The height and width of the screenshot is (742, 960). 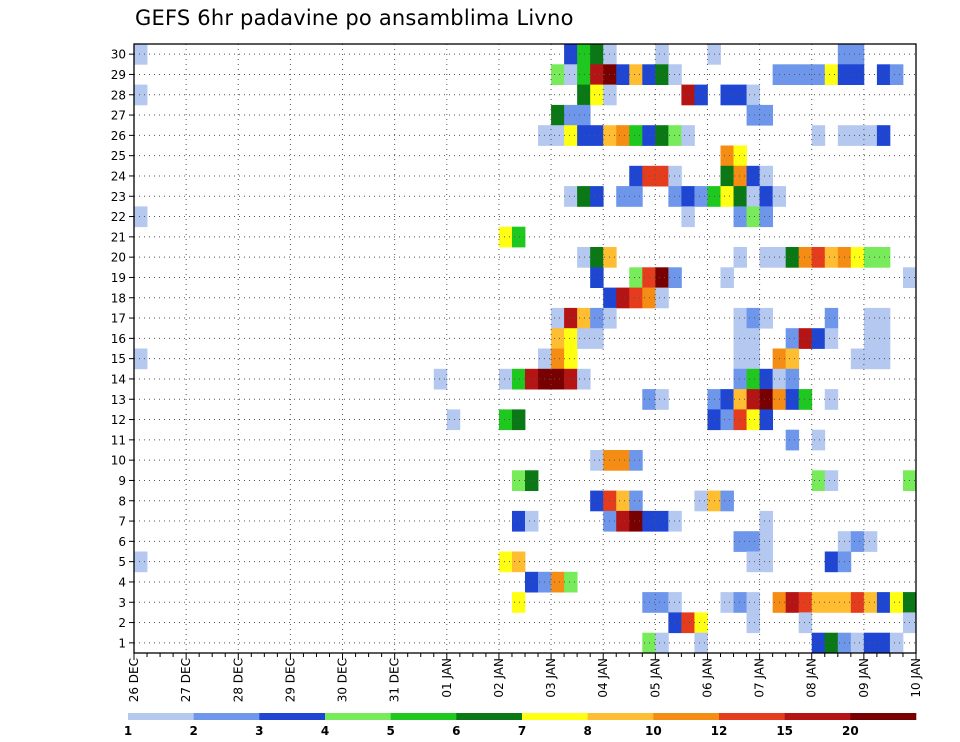 I want to click on y-tick-label: 1, so click(x=122, y=643).